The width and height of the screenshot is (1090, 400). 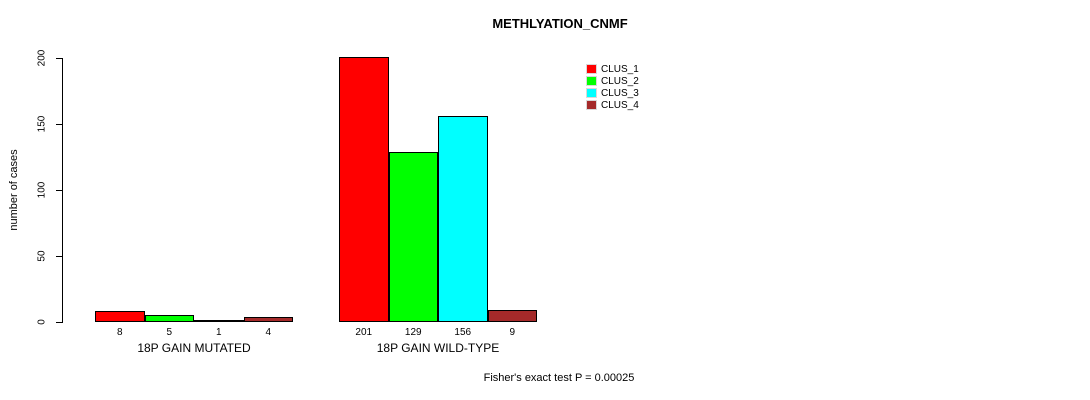 I want to click on y-tick-label: 0, so click(x=42, y=322).